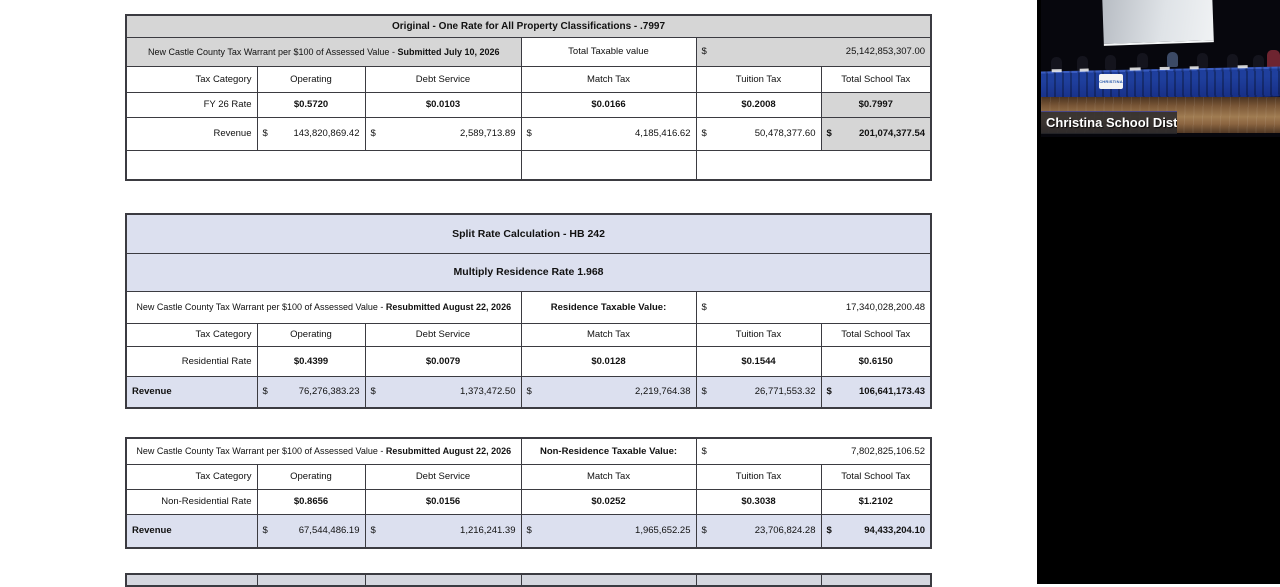 Image resolution: width=1280 pixels, height=587 pixels. Describe the element at coordinates (885, 307) in the screenshot. I see `taxable-value: 17,340,028,200.48` at that location.